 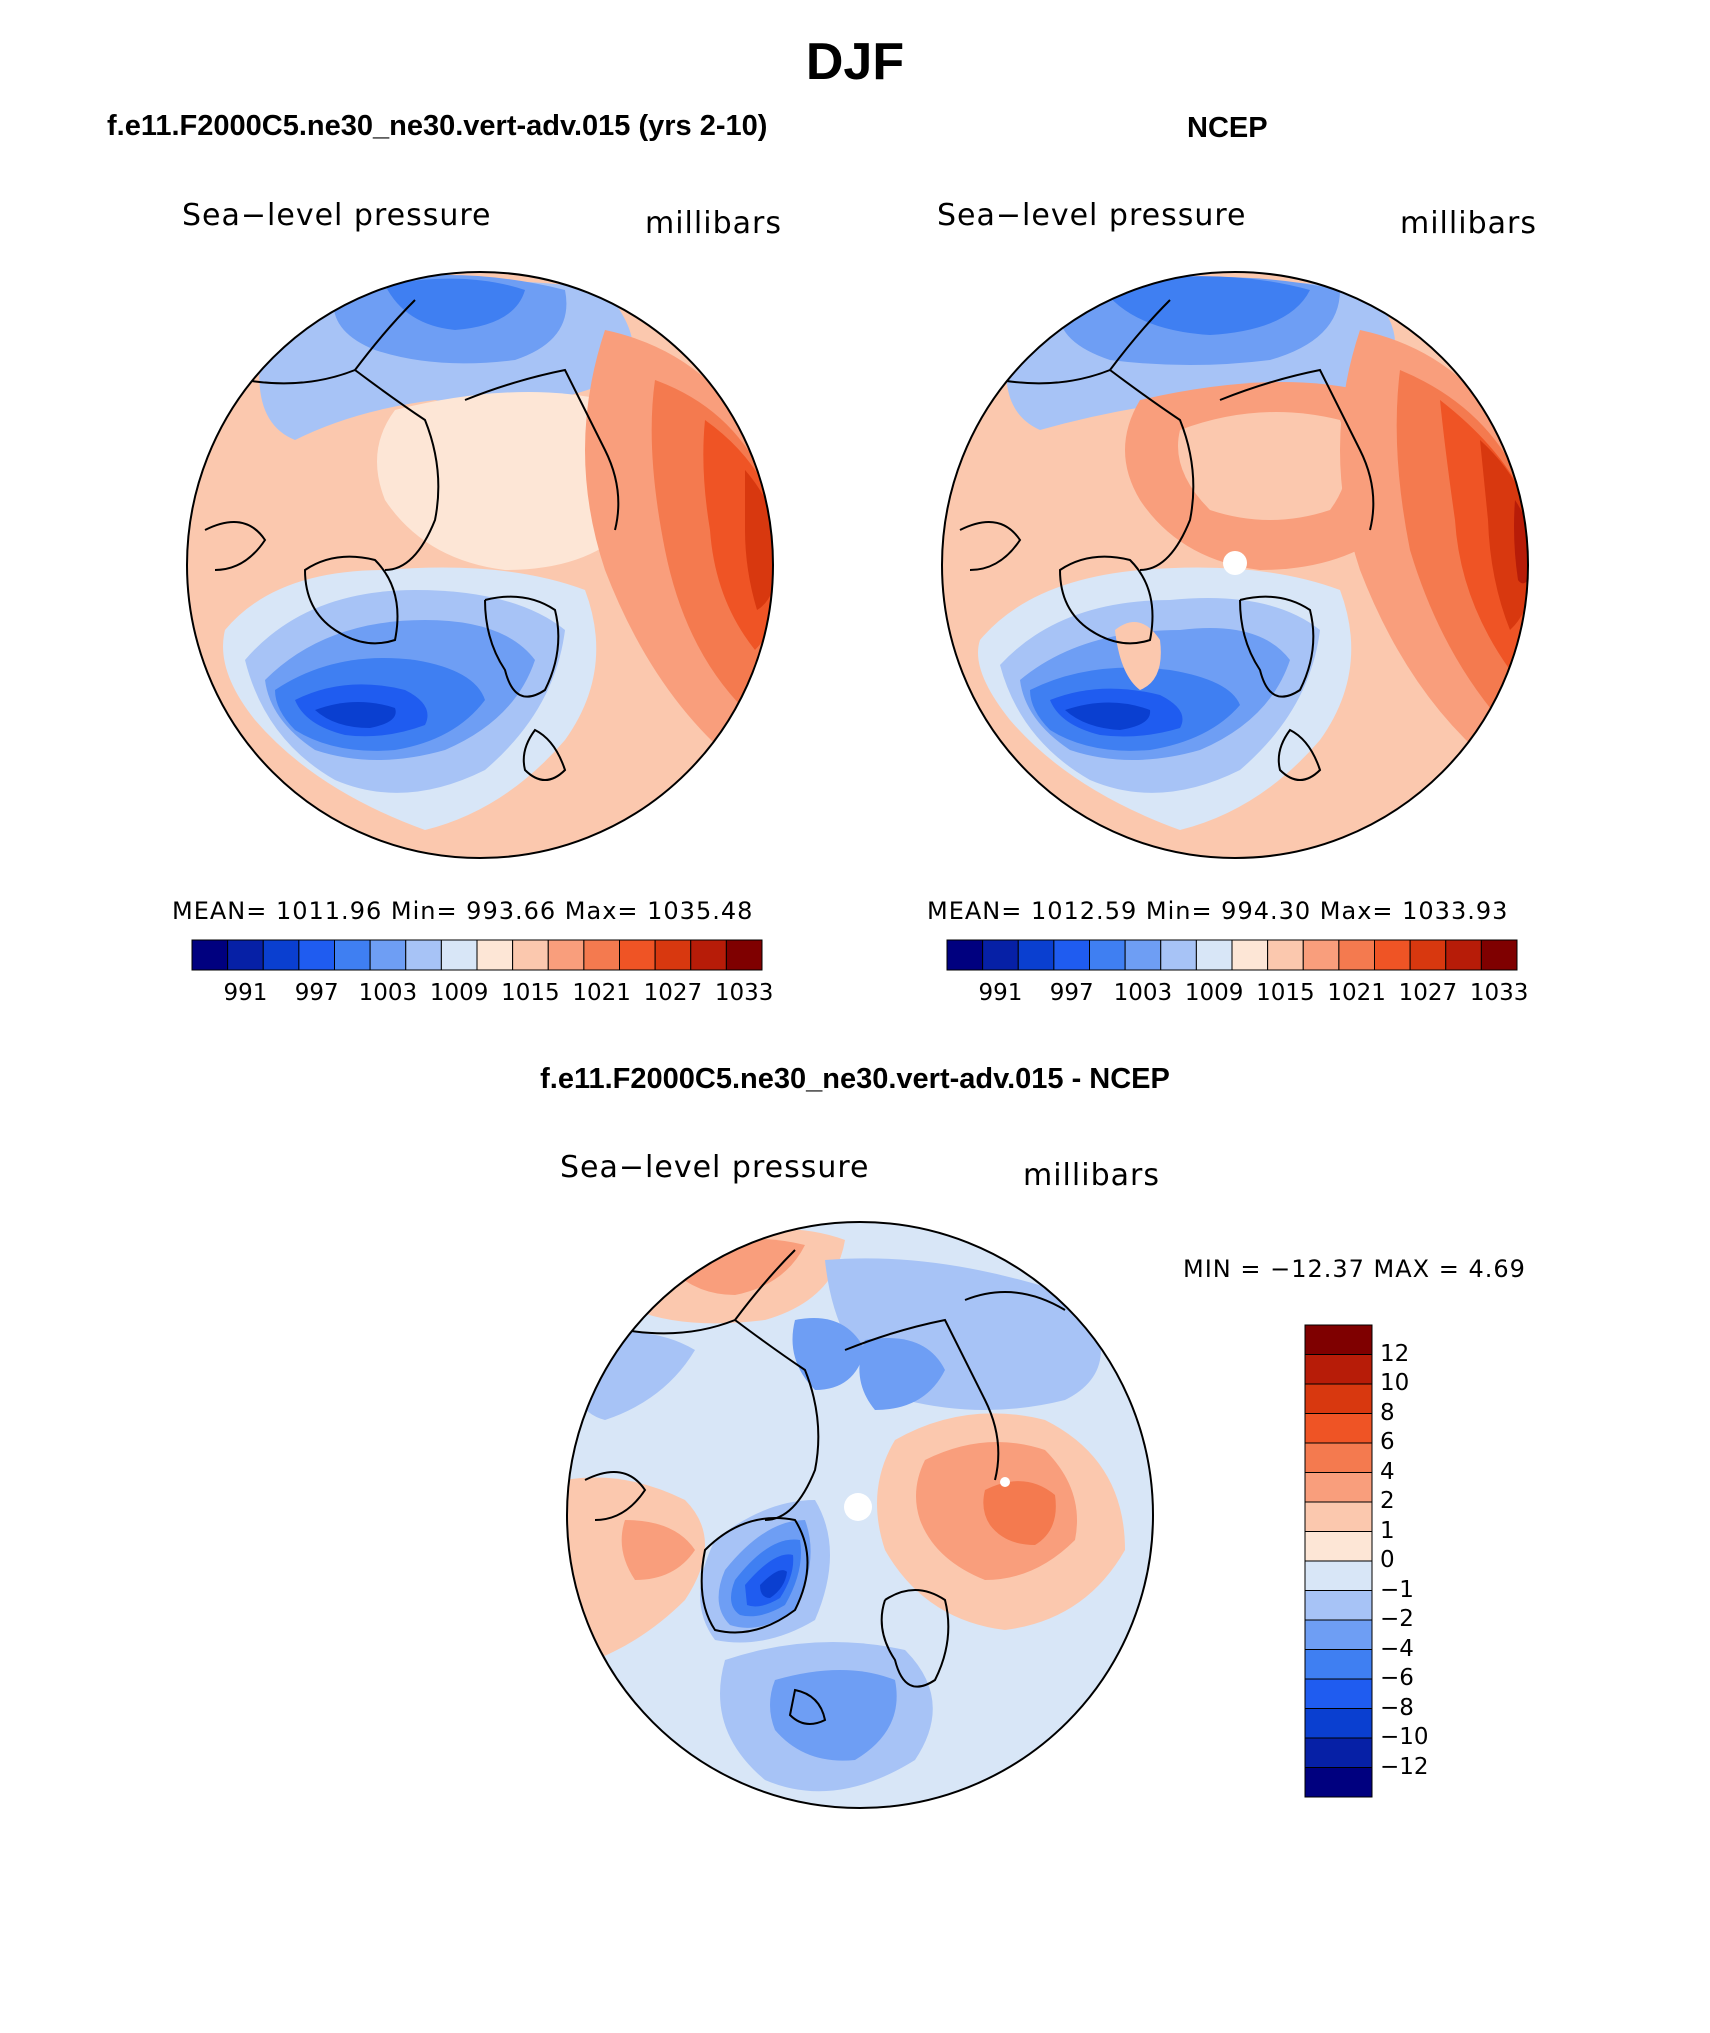 I want to click on panel3-west-positive-core, so click(x=658, y=1550).